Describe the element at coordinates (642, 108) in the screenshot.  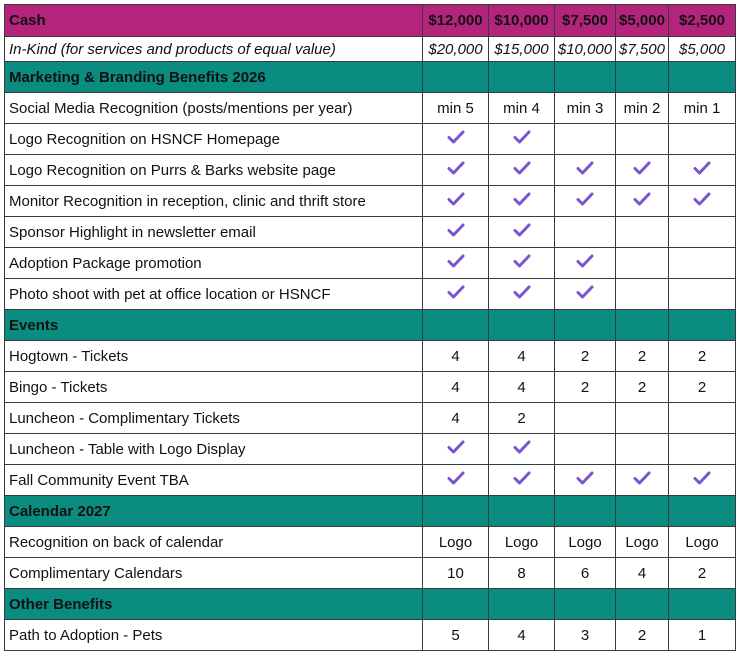
I see `benefit-value: min 2` at that location.